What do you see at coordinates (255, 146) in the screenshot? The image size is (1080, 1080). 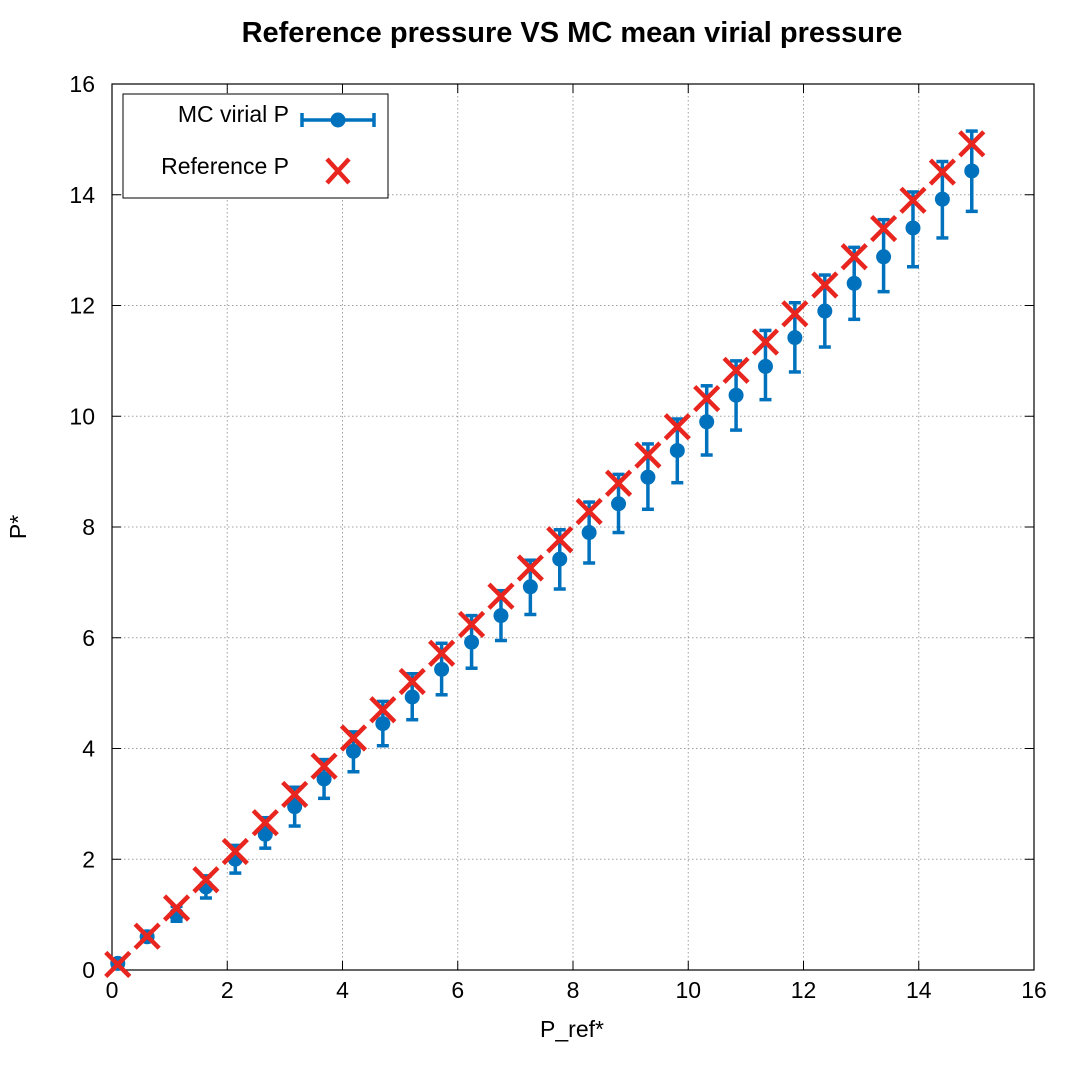 I see `legend: MC virial P Reference P` at bounding box center [255, 146].